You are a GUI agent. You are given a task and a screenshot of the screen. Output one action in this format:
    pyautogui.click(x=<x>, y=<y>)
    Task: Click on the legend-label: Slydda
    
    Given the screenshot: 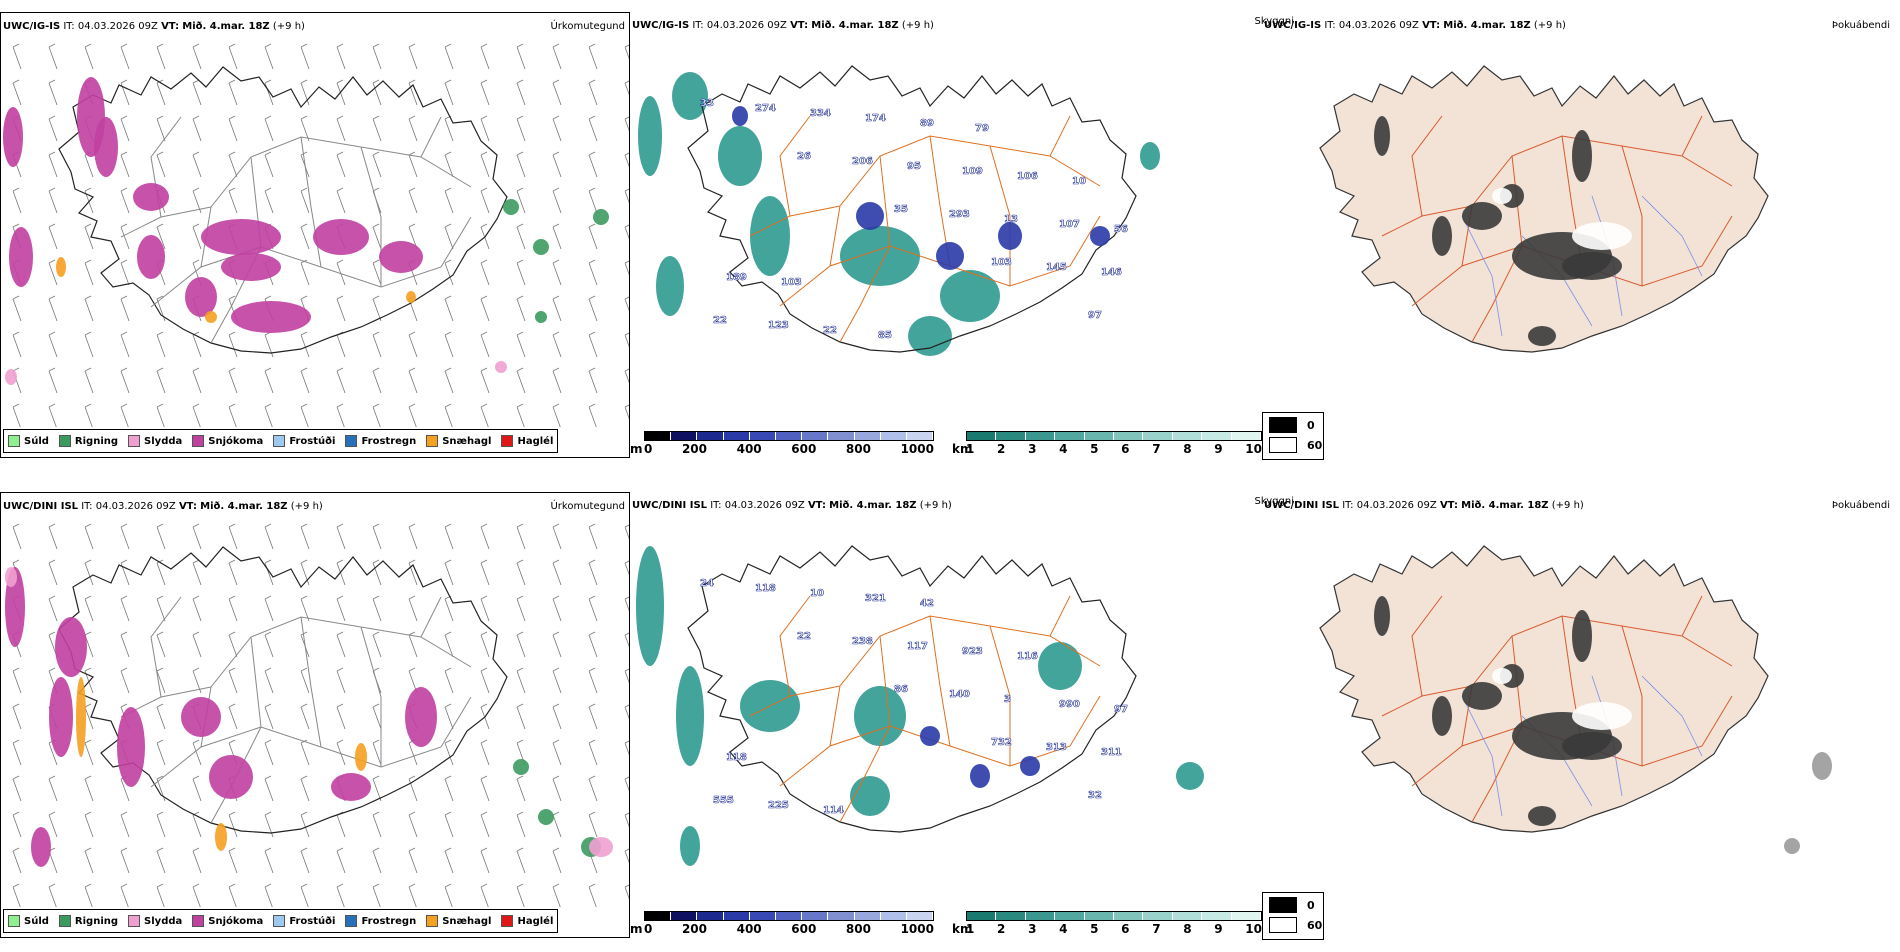 What is the action you would take?
    pyautogui.click(x=163, y=921)
    